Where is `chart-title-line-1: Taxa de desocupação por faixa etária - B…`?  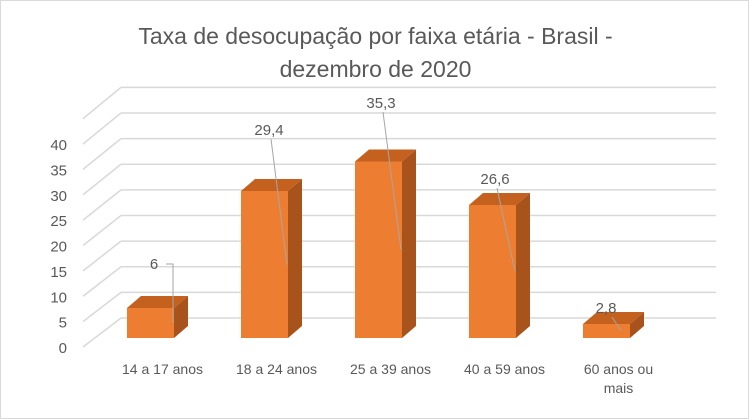
chart-title-line-1: Taxa de desocupação por faixa etária - B… is located at coordinates (375, 36).